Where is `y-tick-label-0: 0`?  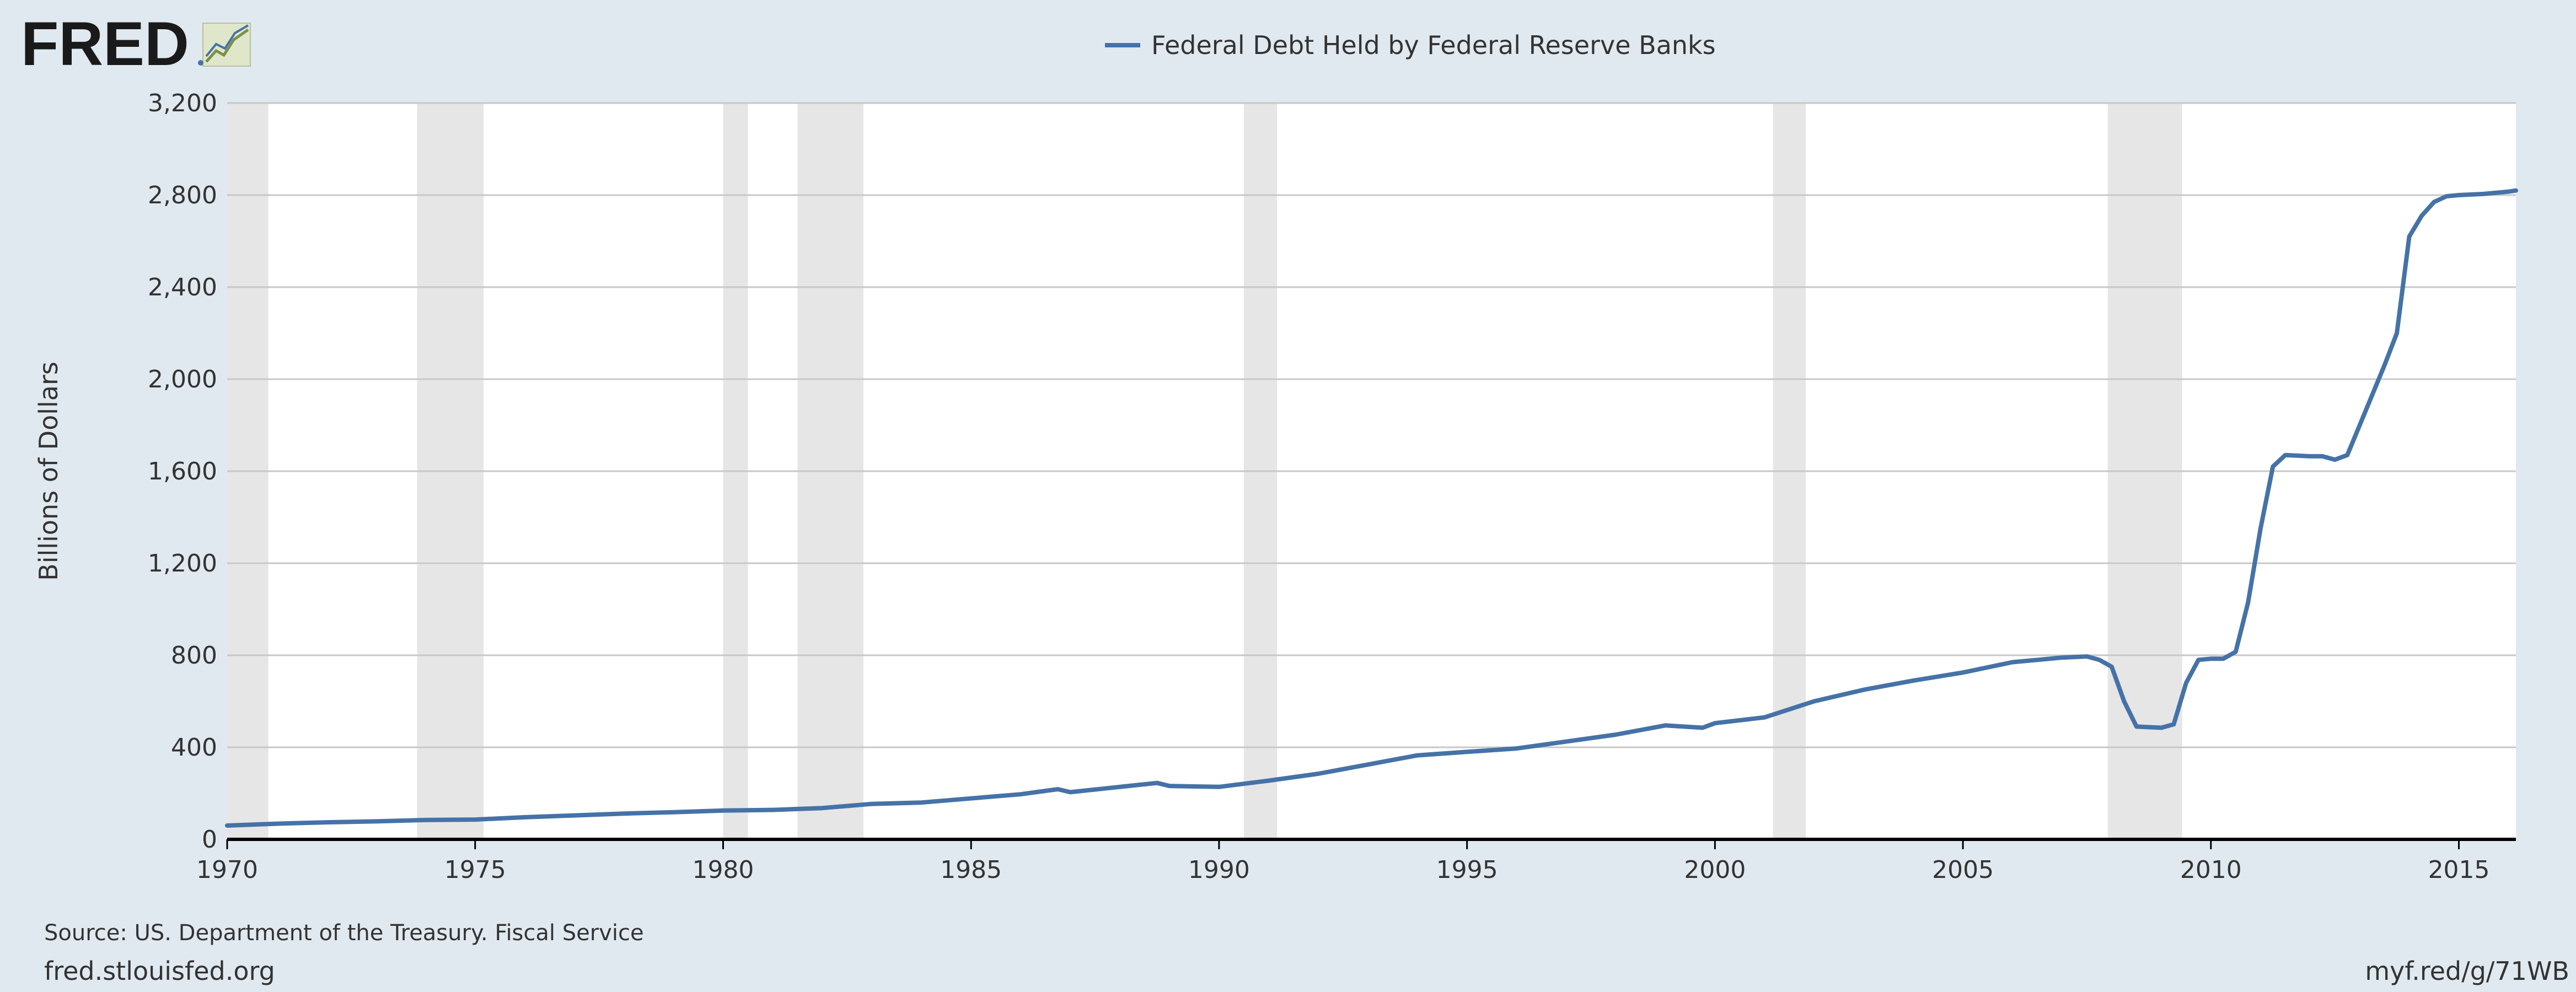 y-tick-label-0: 0 is located at coordinates (209, 840).